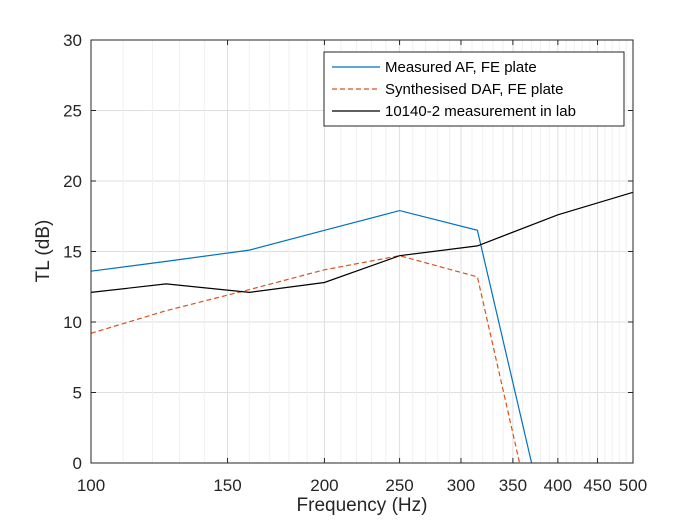 The width and height of the screenshot is (700, 525). Describe the element at coordinates (72, 40) in the screenshot. I see `y-tick-label: 30` at that location.